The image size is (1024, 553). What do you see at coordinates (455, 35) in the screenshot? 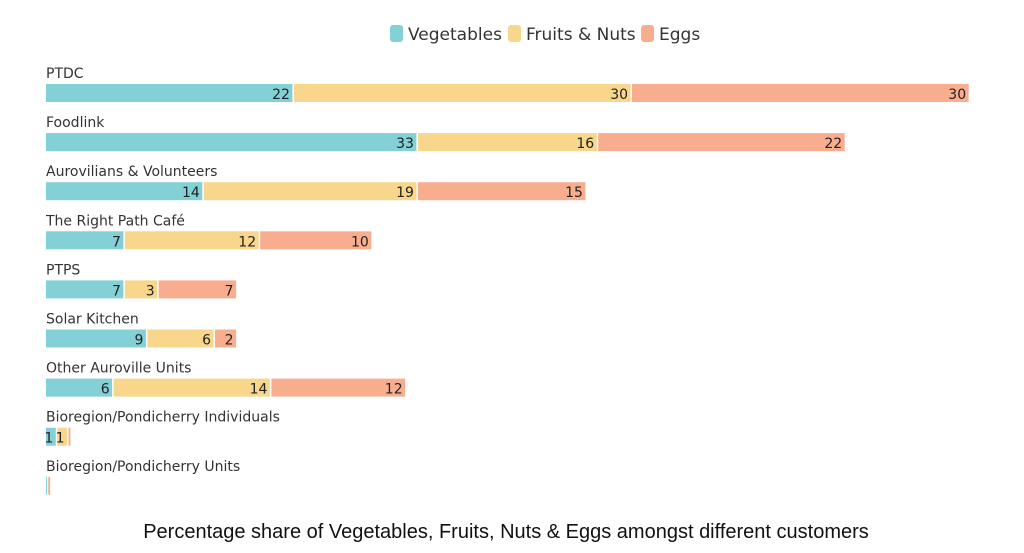
I see `legend-label: Vegetables` at bounding box center [455, 35].